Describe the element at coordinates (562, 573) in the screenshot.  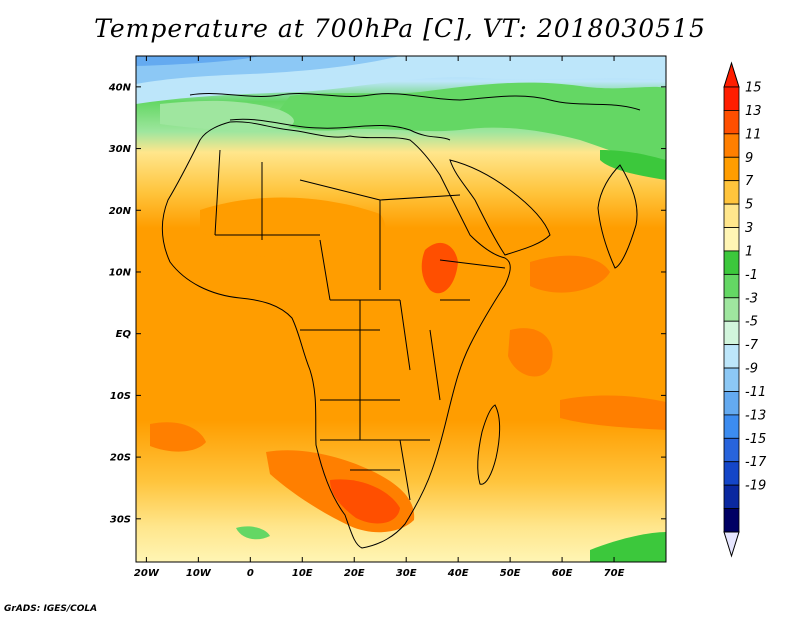
I see `lon-label: 60E` at that location.